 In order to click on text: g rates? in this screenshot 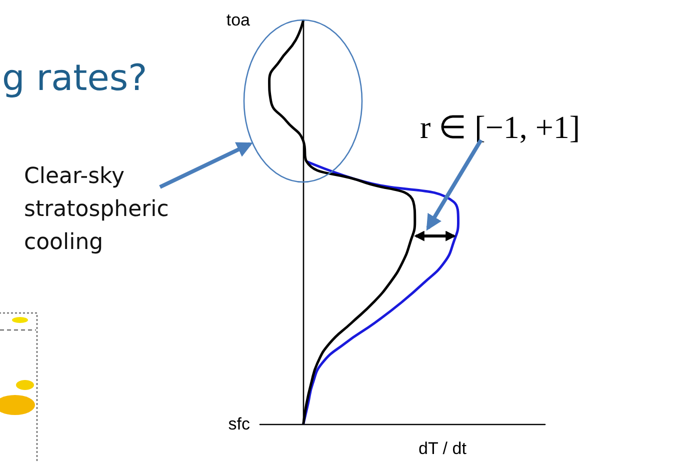, I will do `click(75, 78)`.